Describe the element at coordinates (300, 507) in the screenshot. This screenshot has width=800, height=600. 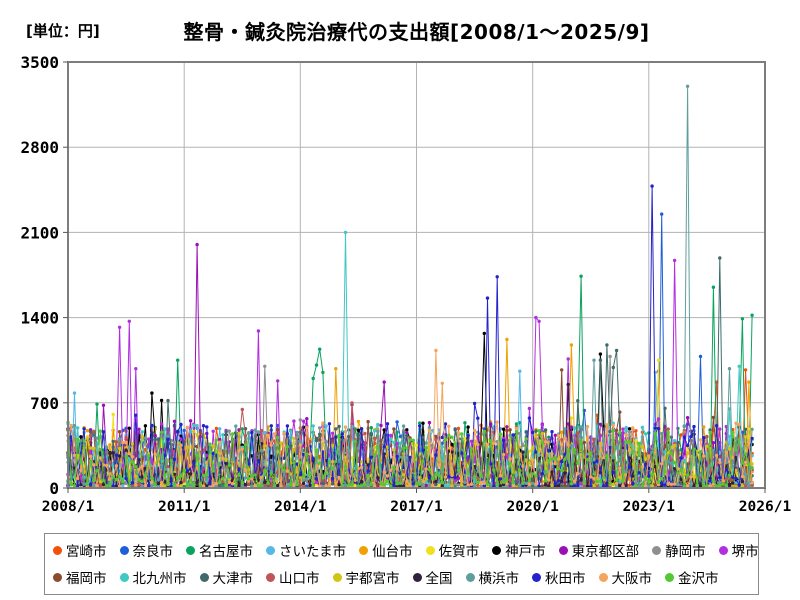
I see `svg-text: 2014/1` at that location.